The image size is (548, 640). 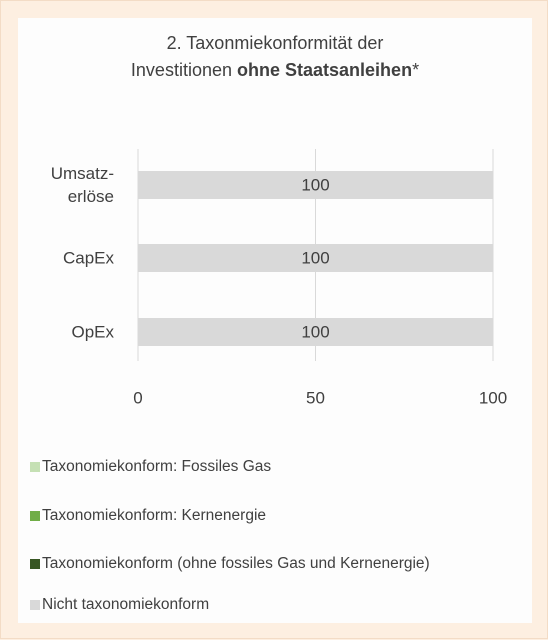 I want to click on category-label: CapEx, so click(x=88, y=258).